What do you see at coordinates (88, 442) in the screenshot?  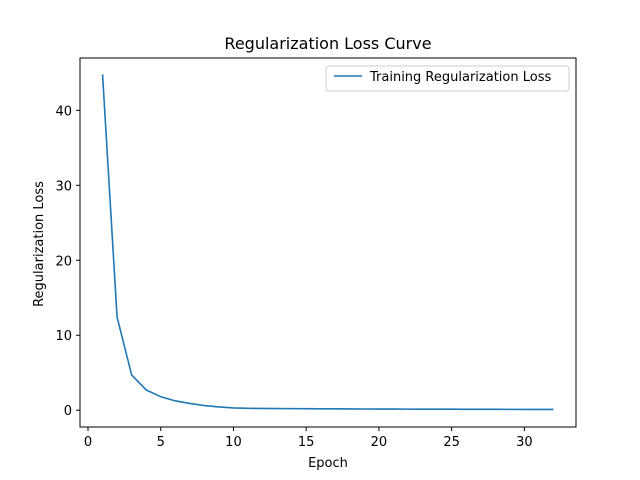 I see `x-tick-label: 0` at bounding box center [88, 442].